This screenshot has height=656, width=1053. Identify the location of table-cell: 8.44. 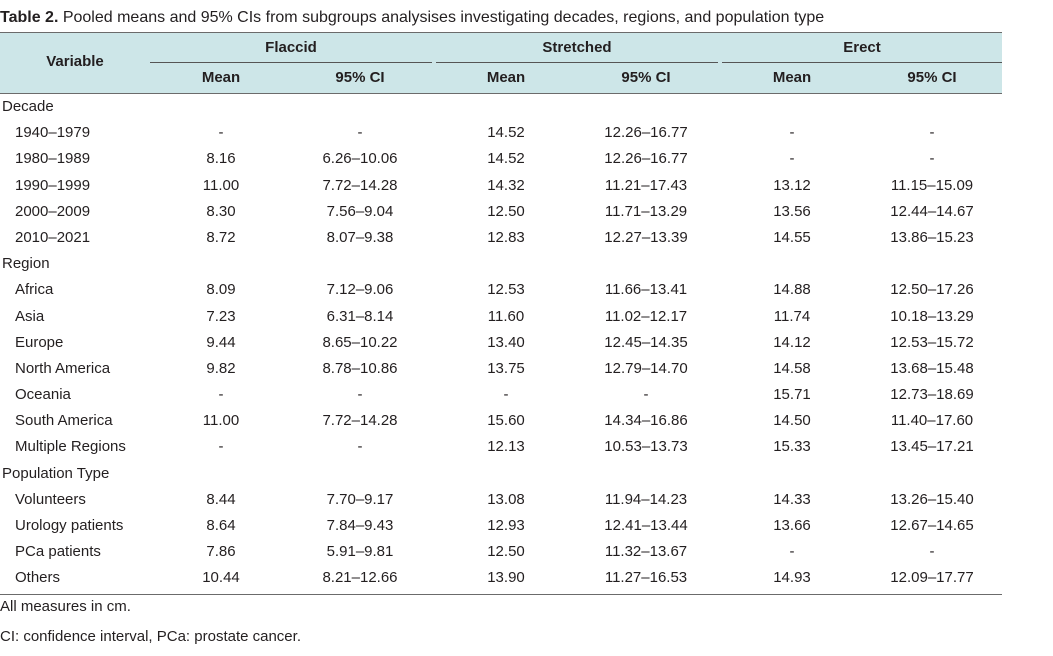
(221, 499).